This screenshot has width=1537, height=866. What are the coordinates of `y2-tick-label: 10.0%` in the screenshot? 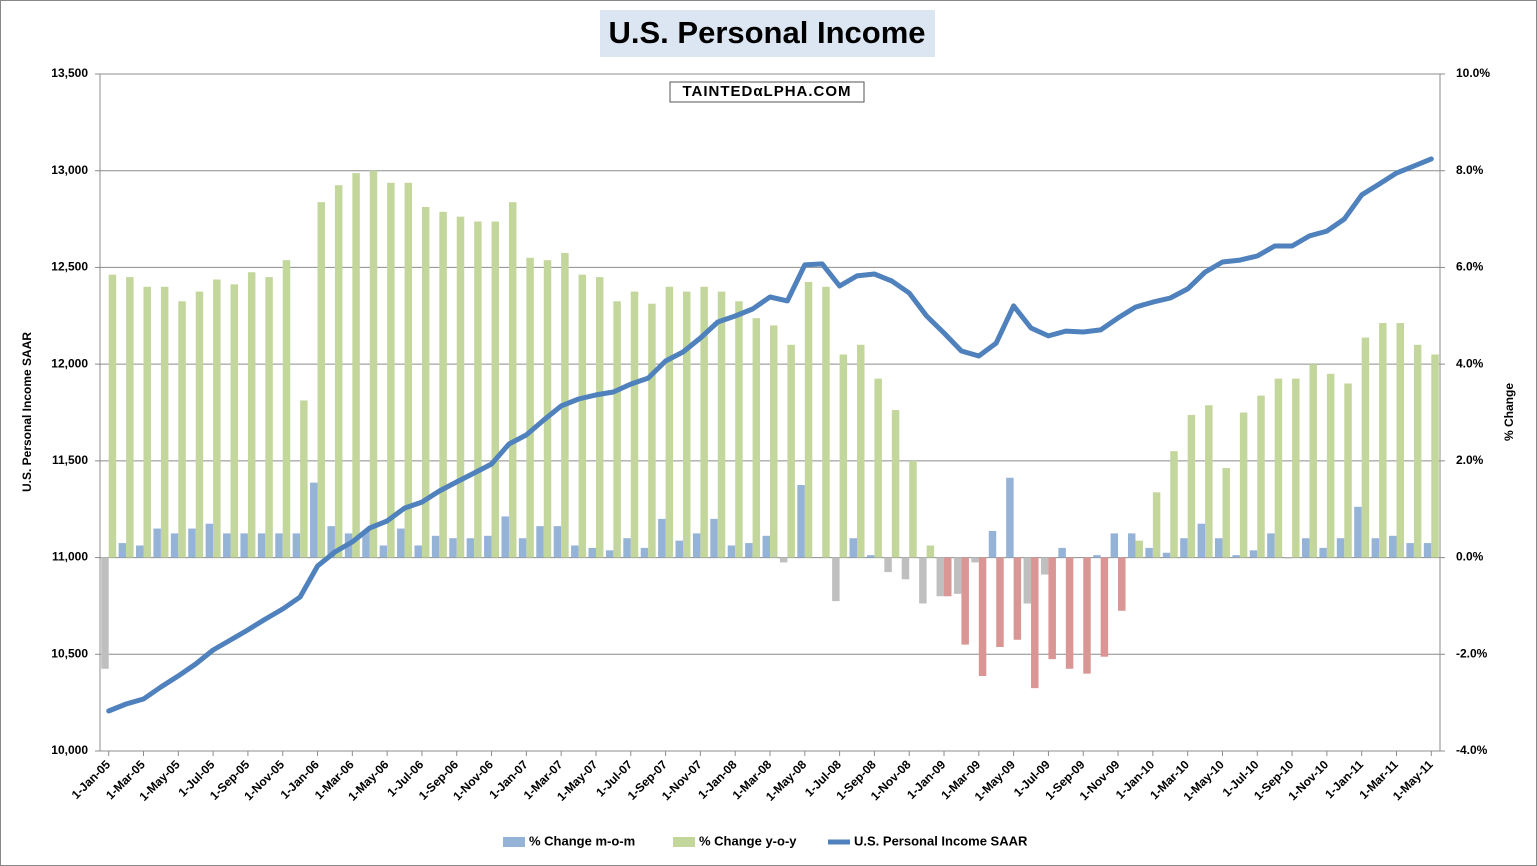 It's located at (1473, 73).